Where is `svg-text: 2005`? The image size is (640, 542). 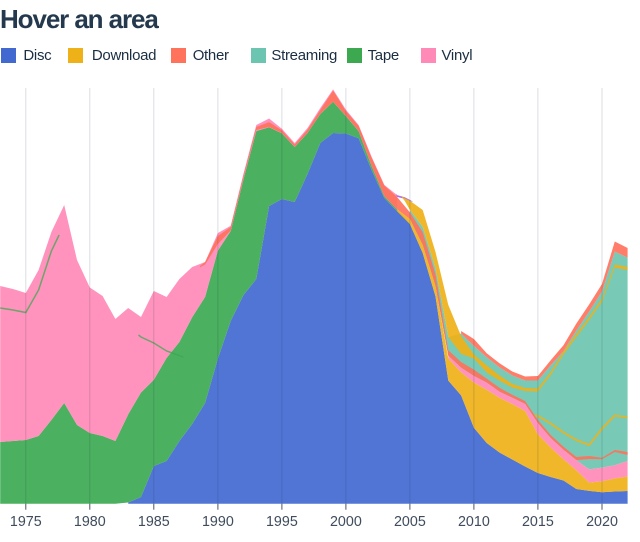
svg-text: 2005 is located at coordinates (410, 522).